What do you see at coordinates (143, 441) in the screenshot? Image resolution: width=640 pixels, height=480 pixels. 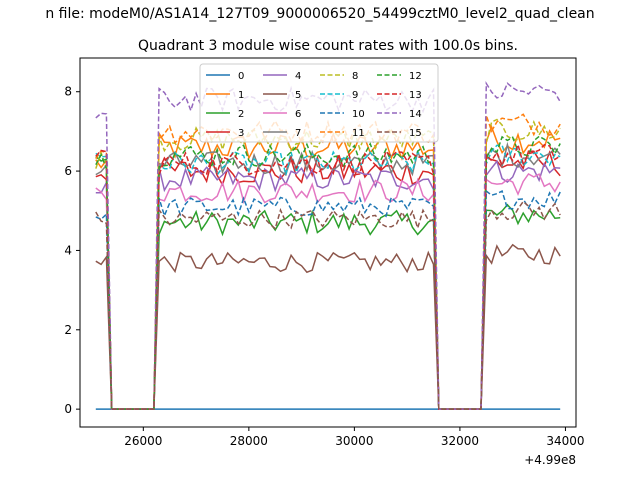 I see `x-tick-label: 26000` at bounding box center [143, 441].